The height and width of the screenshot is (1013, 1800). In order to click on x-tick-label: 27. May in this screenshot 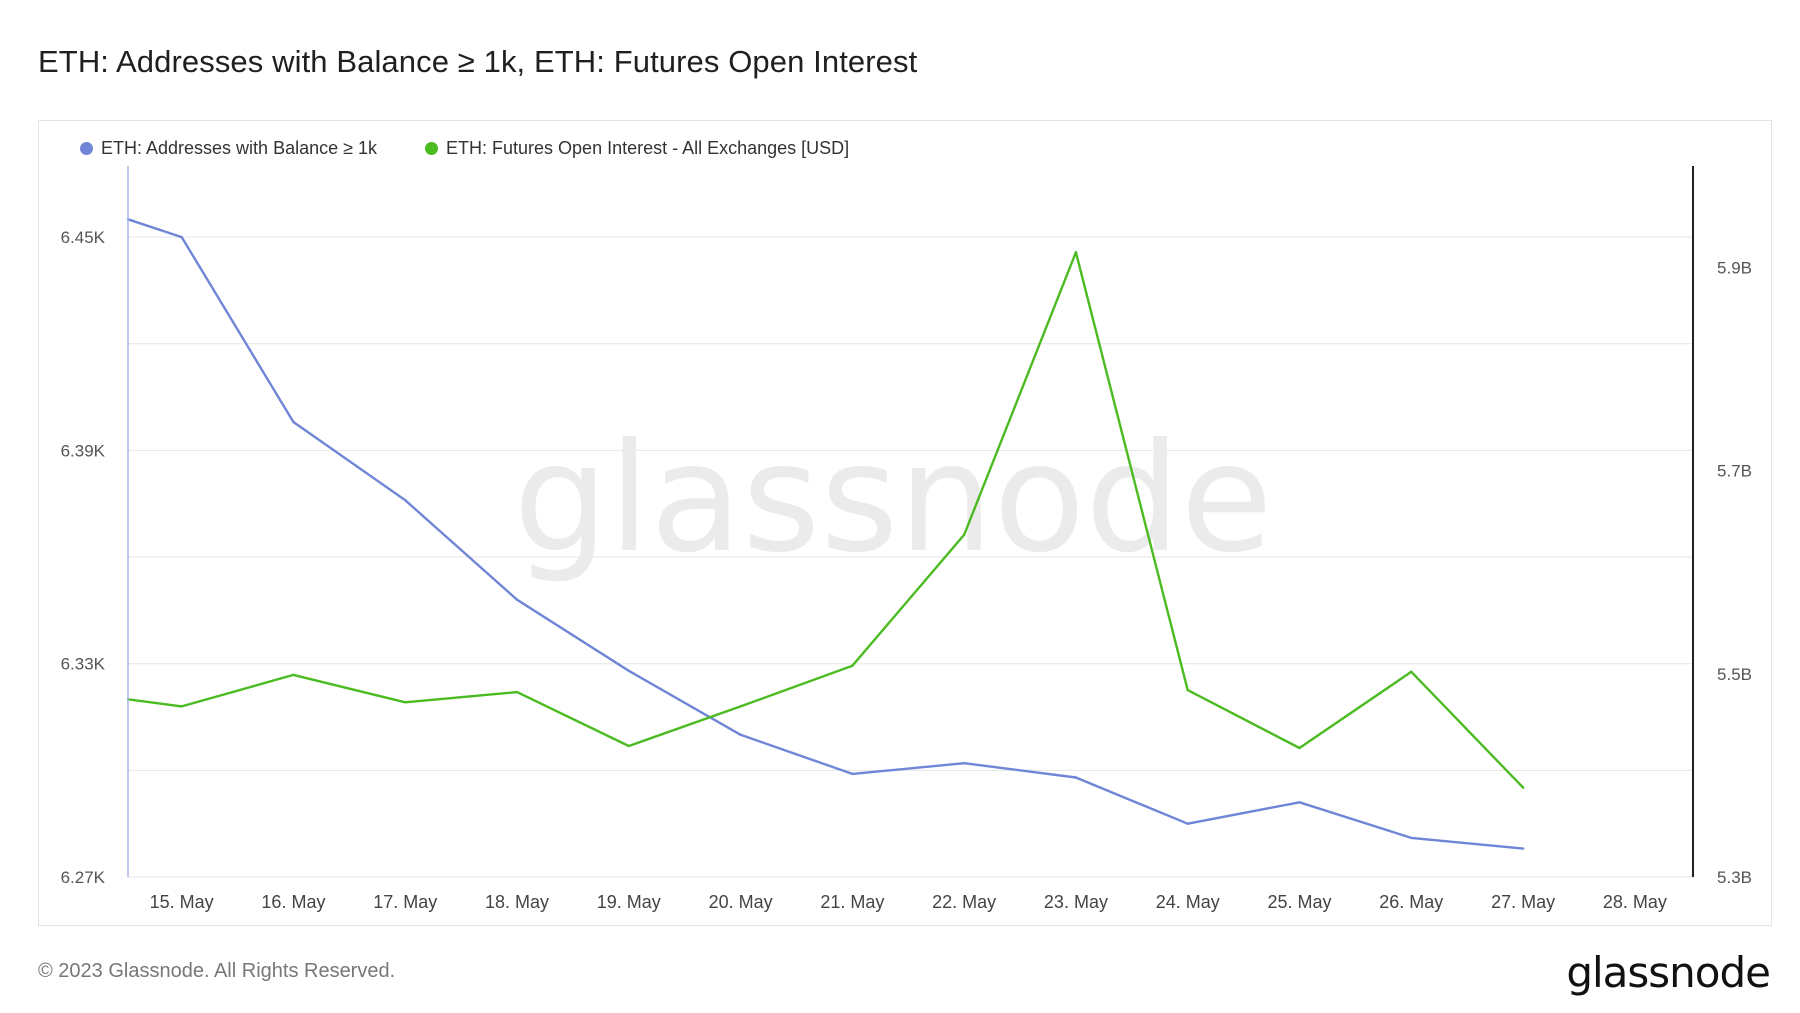, I will do `click(1523, 902)`.